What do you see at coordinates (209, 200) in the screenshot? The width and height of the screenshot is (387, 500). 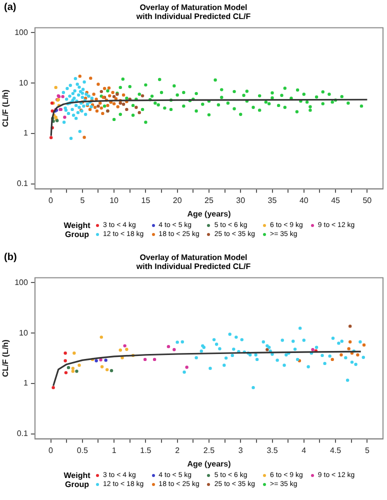 I see `x-tick-label: 25` at bounding box center [209, 200].